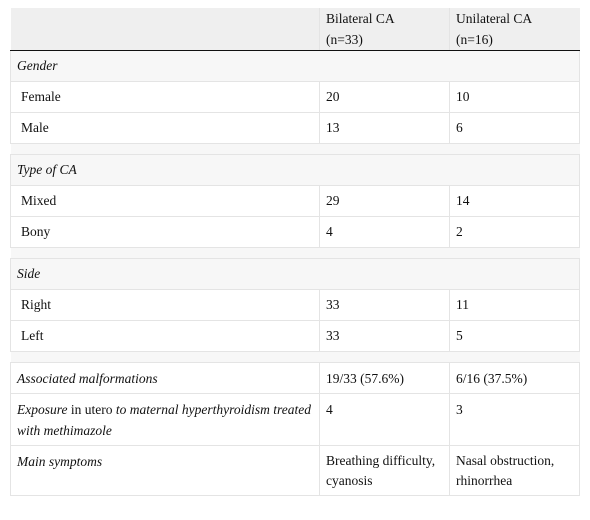 Image resolution: width=590 pixels, height=520 pixels. Describe the element at coordinates (165, 232) in the screenshot. I see `row-label: Bony` at that location.